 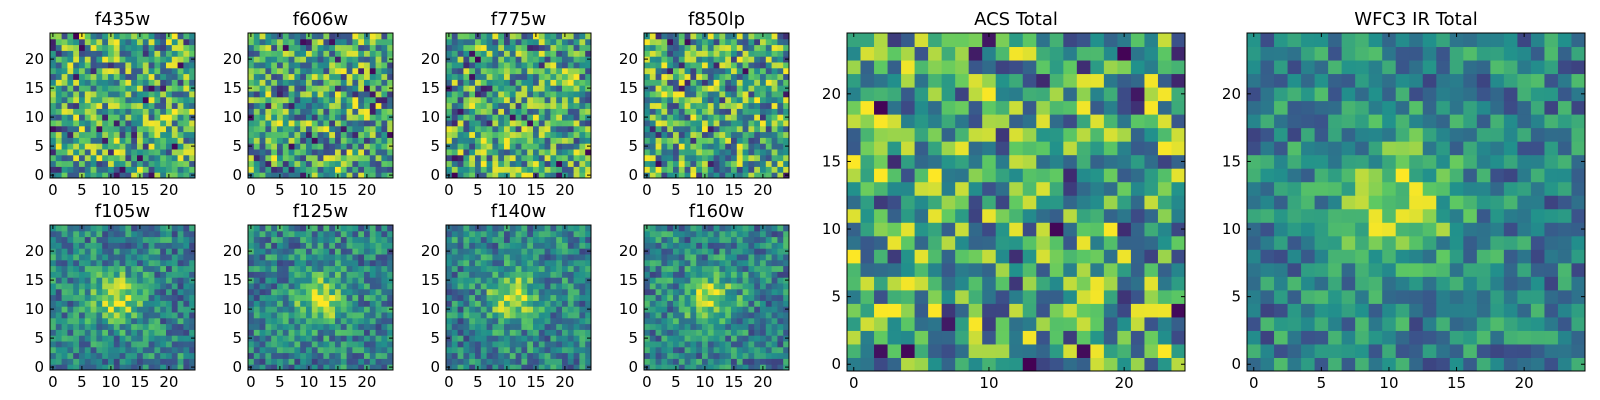 What do you see at coordinates (237, 146) in the screenshot?
I see `y-tick-label: 5` at bounding box center [237, 146].